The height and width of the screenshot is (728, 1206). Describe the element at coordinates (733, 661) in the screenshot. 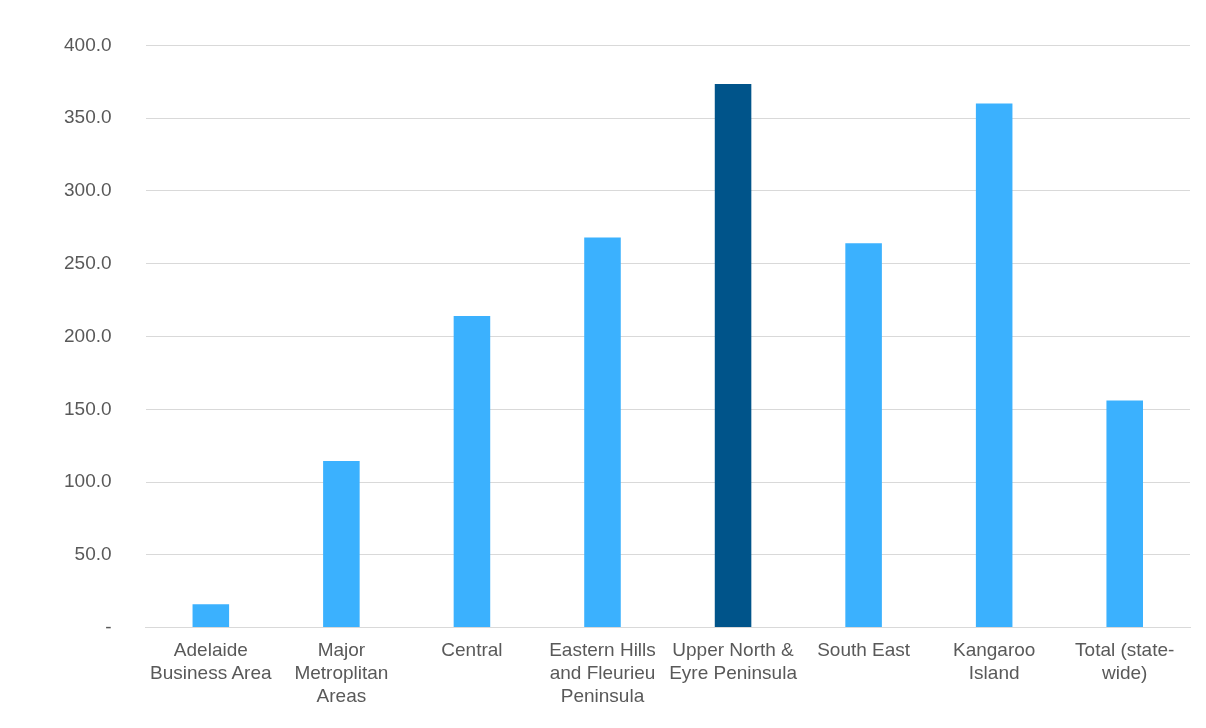

I see `x-tick-label: Upper North & Eyre Peninsula` at that location.